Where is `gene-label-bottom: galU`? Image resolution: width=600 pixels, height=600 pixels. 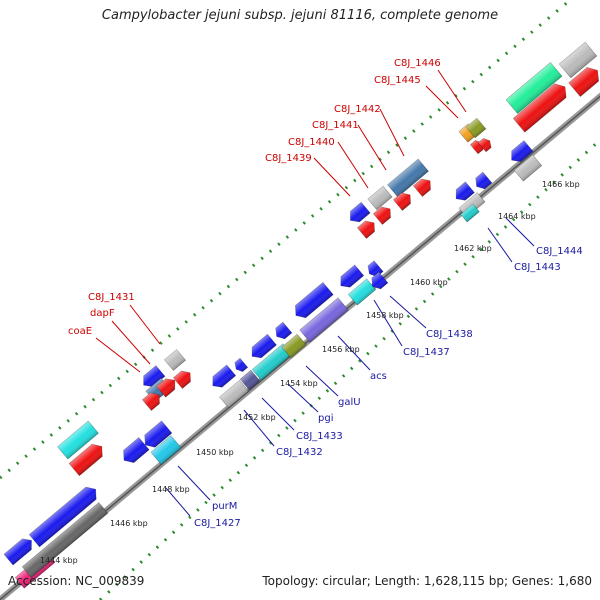 gene-label-bottom: galU is located at coordinates (349, 402).